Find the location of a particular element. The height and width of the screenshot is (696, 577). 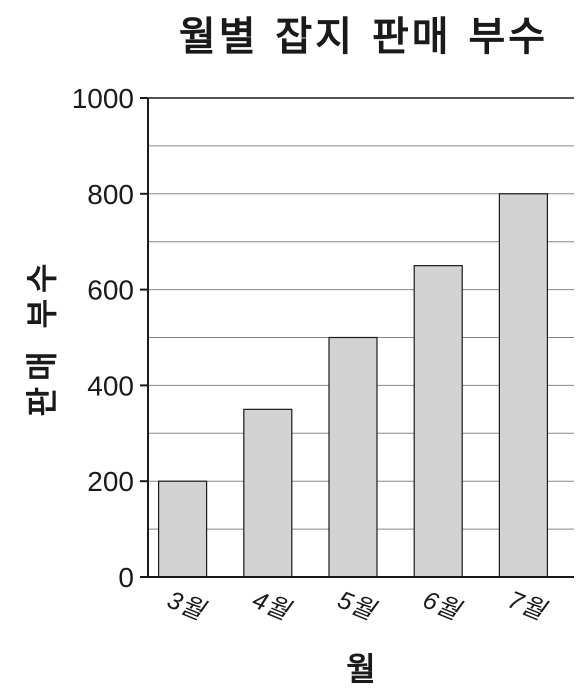

y-tick-label: 600 is located at coordinates (110, 290).